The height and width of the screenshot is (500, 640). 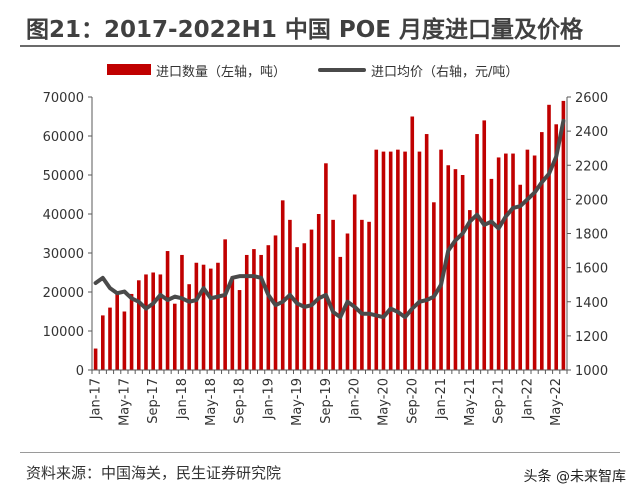 I want to click on watermark: 头条 @未来智库, so click(x=575, y=476).